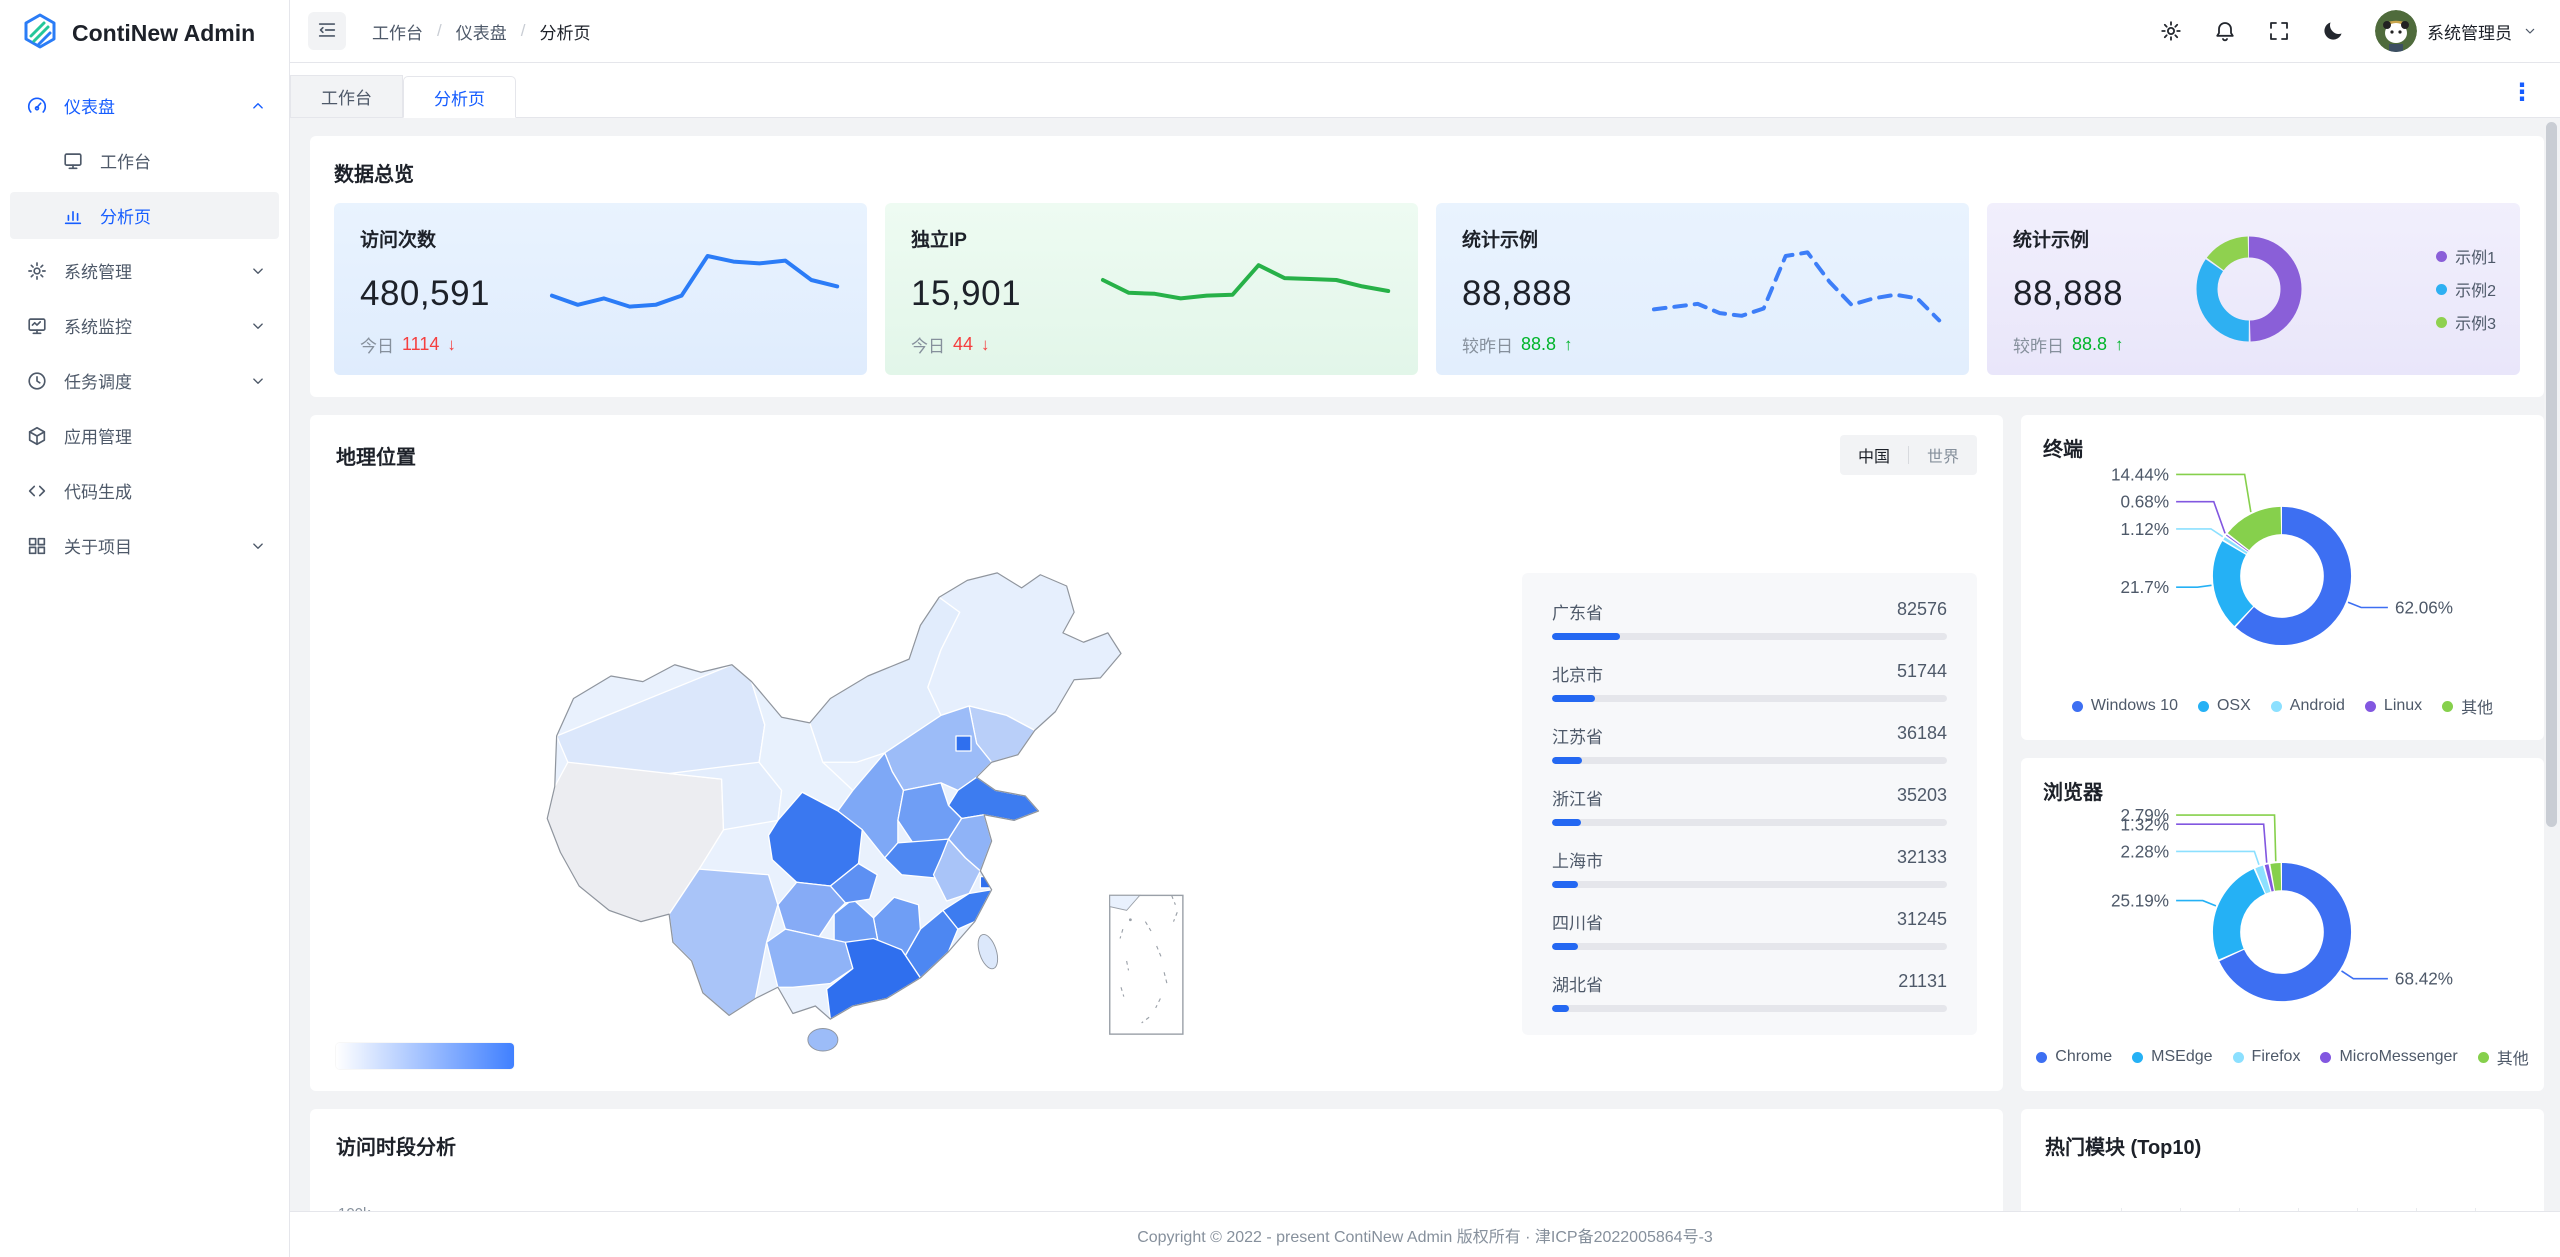  What do you see at coordinates (144, 215) in the screenshot?
I see `sidebar-item-分析页: 分析页` at bounding box center [144, 215].